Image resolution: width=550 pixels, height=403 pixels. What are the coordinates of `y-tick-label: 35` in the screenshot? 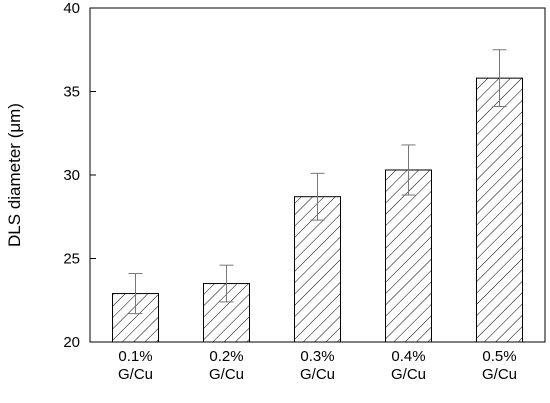 It's located at (71, 92).